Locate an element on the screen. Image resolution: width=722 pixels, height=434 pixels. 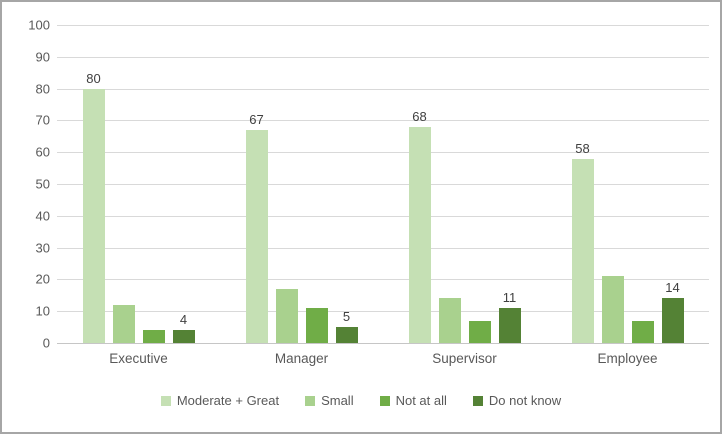
y-tick-label: 50 is located at coordinates (42, 184).